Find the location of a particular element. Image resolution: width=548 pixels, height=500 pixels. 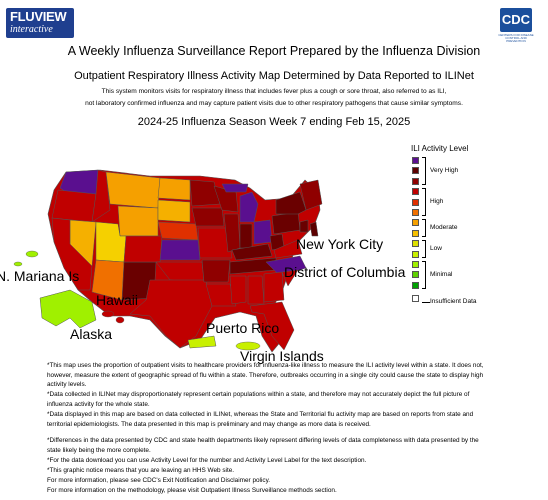

label-hawaii: Hawaii is located at coordinates (117, 300).